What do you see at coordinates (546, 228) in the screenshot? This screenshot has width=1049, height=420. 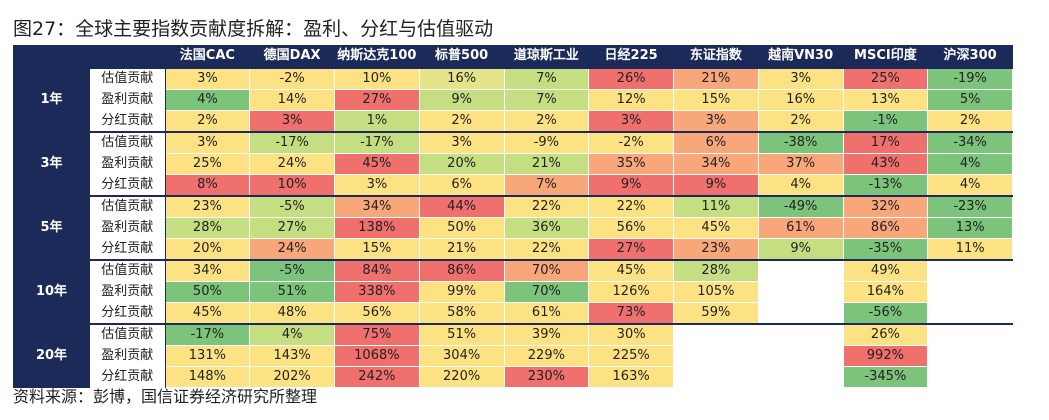 I see `value-cell: 36%` at bounding box center [546, 228].